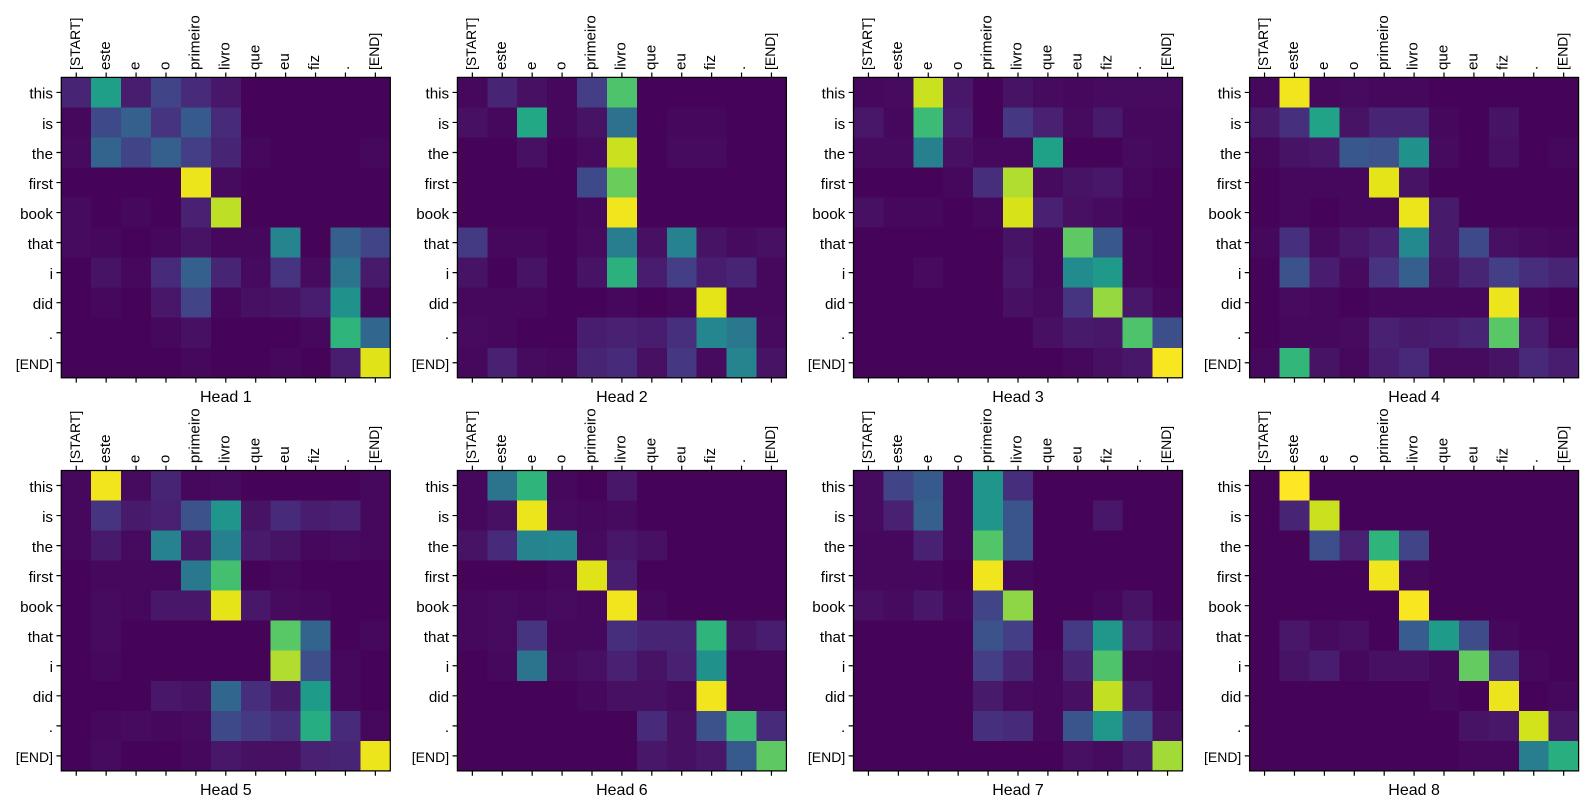 This screenshot has width=1589, height=805. What do you see at coordinates (1018, 790) in the screenshot?
I see `svg-text: Head 7` at bounding box center [1018, 790].